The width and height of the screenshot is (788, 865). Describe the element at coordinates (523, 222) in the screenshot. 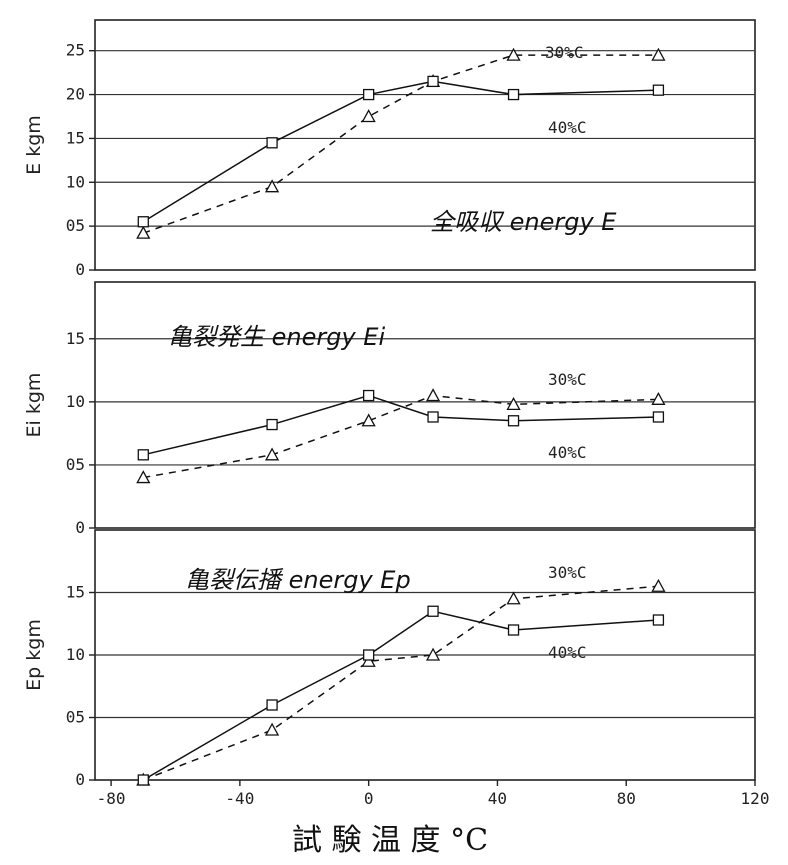

I see `panel-annotation: 全吸収 energy E` at that location.